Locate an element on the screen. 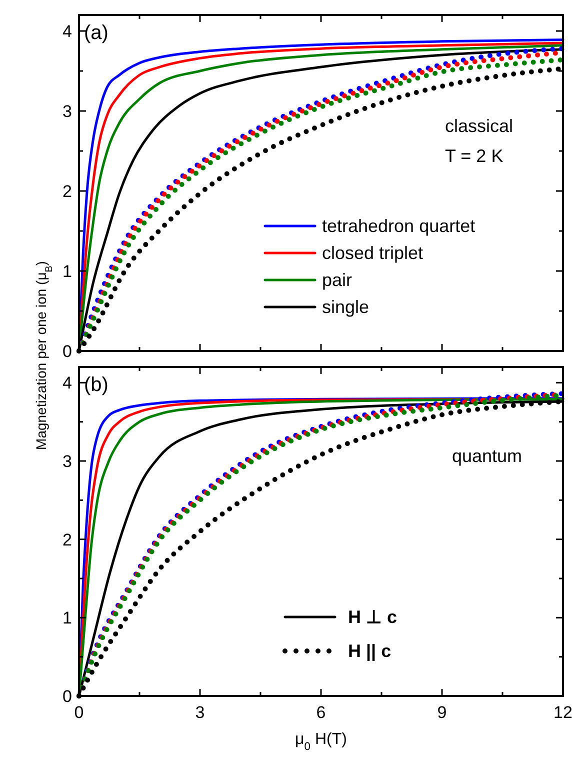  x-tick-label: 3 is located at coordinates (200, 712).